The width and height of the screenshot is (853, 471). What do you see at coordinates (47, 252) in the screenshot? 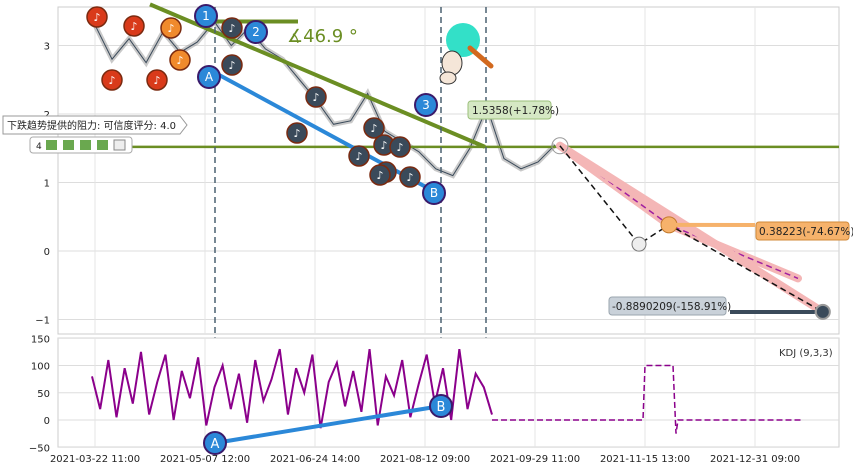
I see `price-y-tick-label: 0` at bounding box center [47, 252].